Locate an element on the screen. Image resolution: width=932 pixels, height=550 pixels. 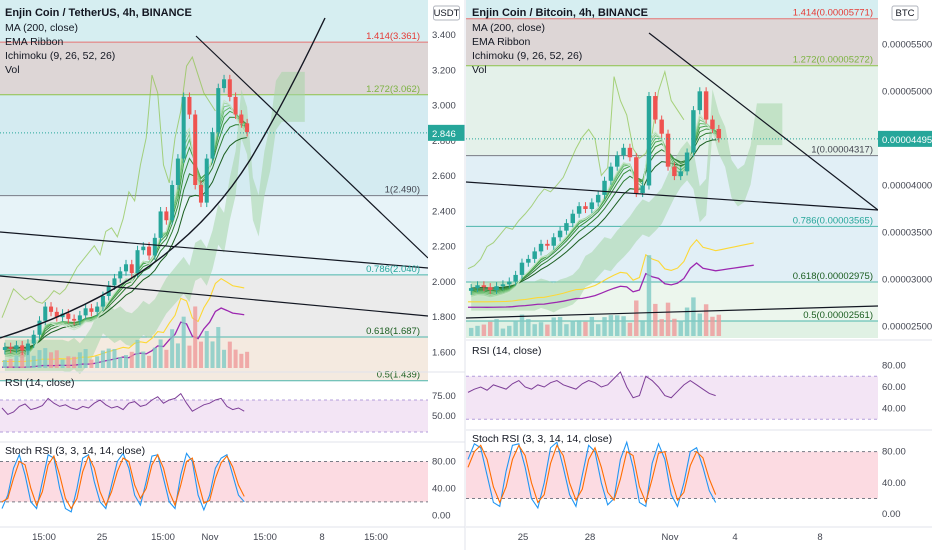
usdt-ma200-line is located at coordinates (123, 337).